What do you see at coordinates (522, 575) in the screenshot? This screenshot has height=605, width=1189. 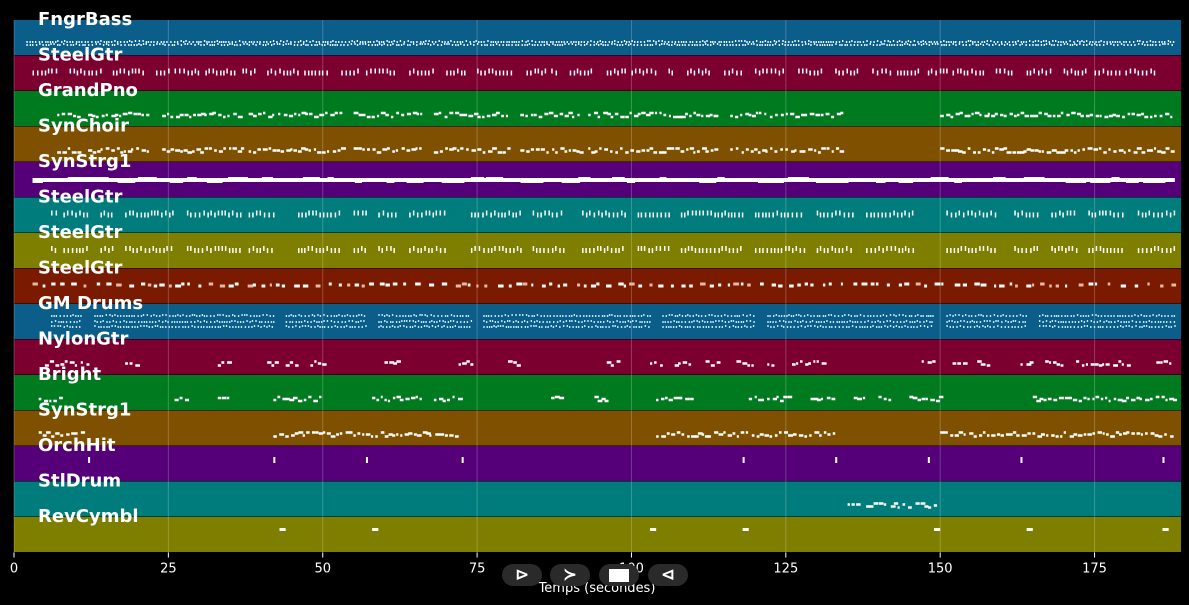 I see `play-button: ⊳` at bounding box center [522, 575].